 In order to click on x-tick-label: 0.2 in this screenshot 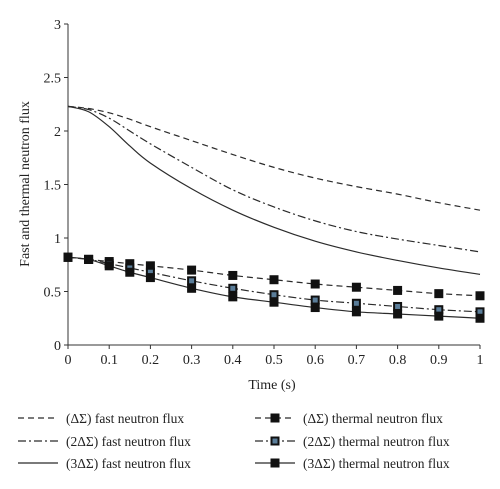, I will do `click(151, 360)`.